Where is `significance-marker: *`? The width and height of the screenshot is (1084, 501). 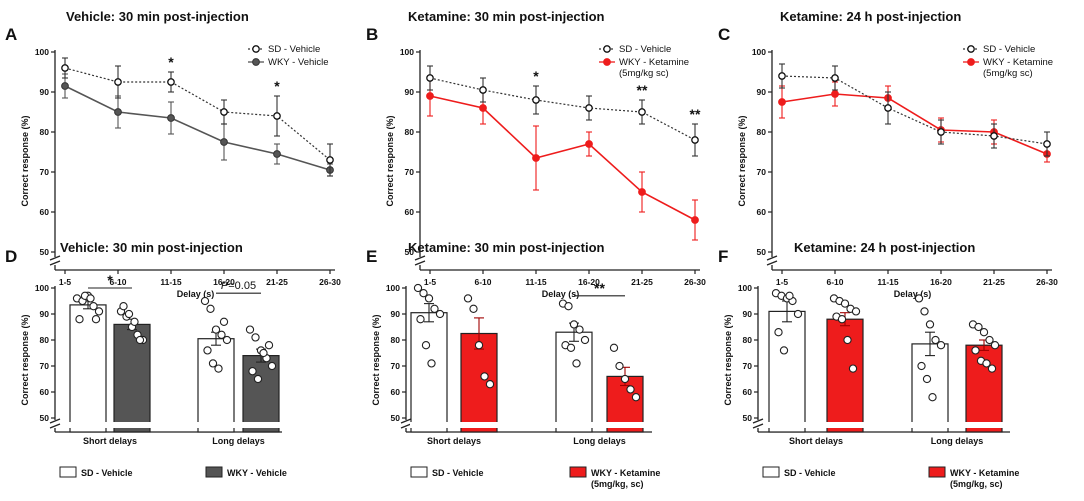 significance-marker: * is located at coordinates (536, 76).